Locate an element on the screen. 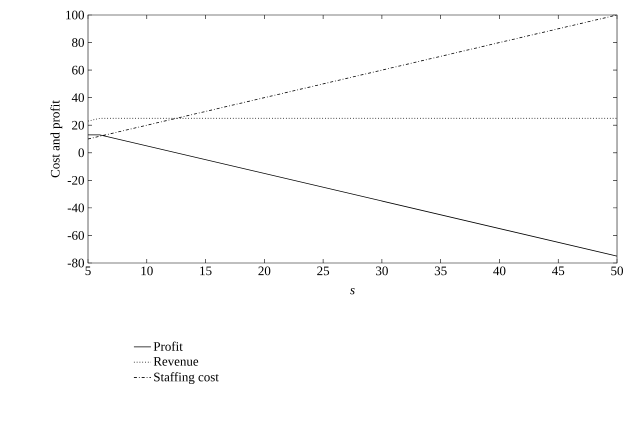 The width and height of the screenshot is (642, 426). legend-label: Revenue is located at coordinates (176, 361).